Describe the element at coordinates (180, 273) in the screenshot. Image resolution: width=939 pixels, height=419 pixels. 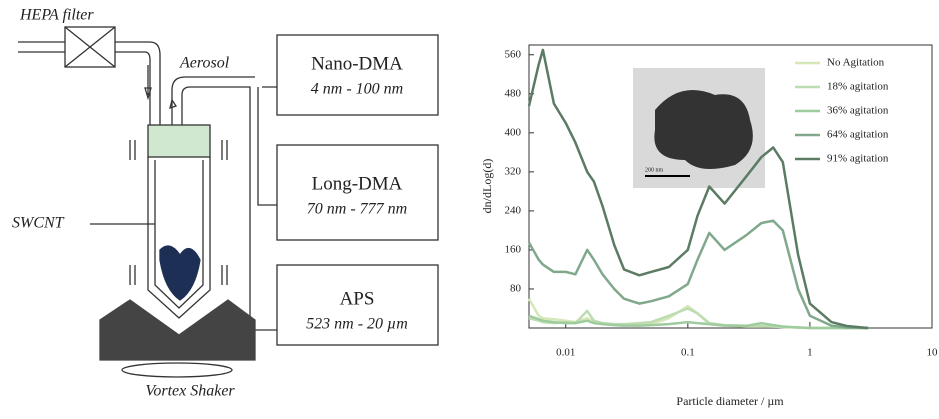
I see `swcnt-powder` at that location.